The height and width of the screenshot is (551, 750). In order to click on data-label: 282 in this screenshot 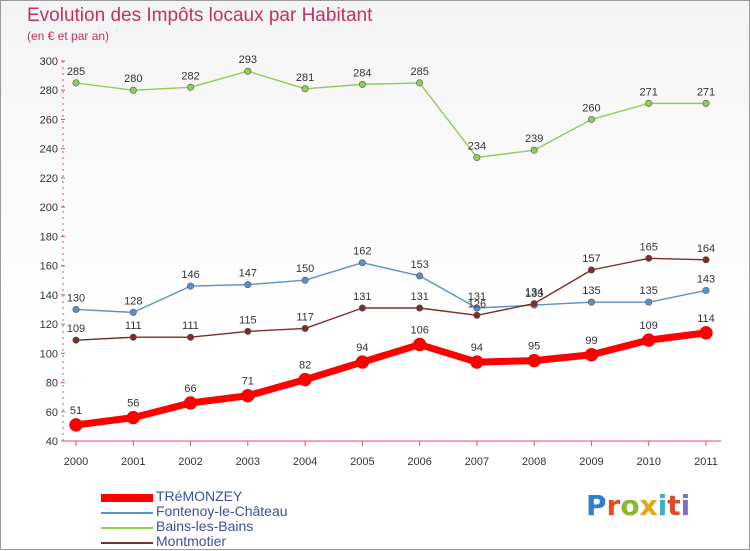, I will do `click(190, 76)`.